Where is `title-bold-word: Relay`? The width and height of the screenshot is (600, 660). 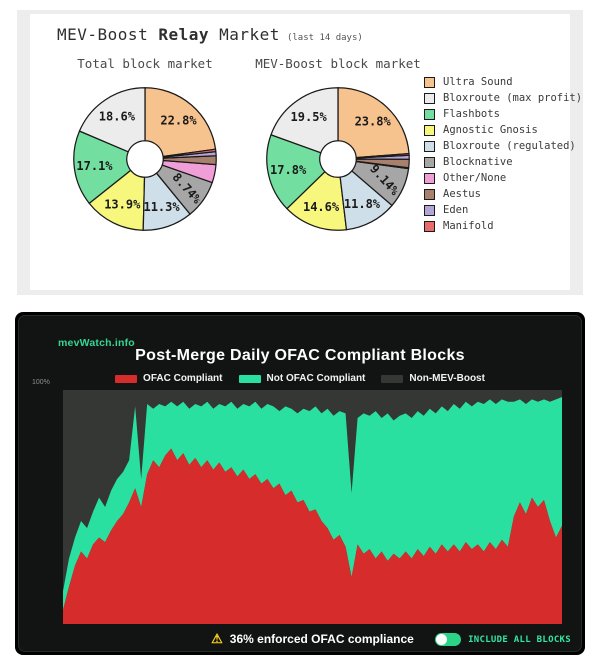 title-bold-word: Relay is located at coordinates (183, 34).